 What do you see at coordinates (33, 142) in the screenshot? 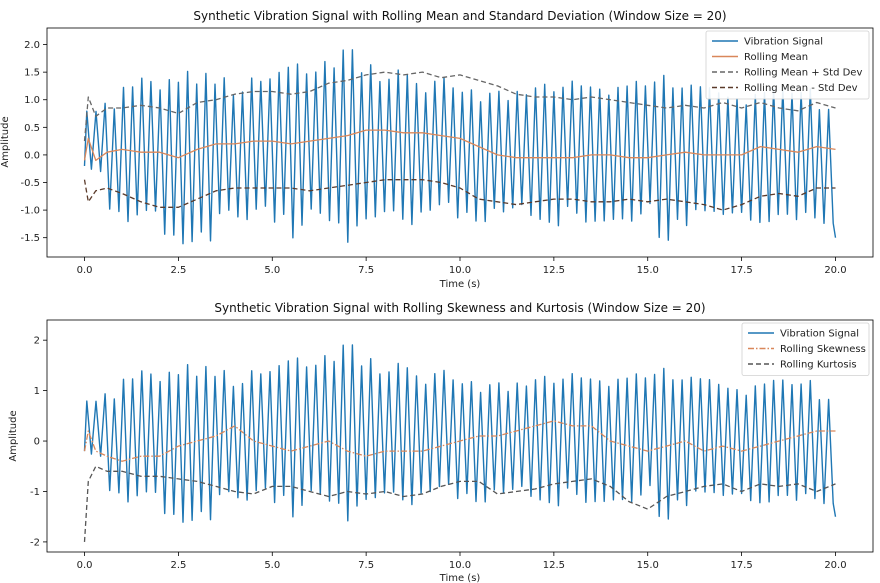
I see `chart-1-y-ticks: -1.5 -1.0 -0.5 0.0 0.5 1.0 1.5 2.0` at bounding box center [33, 142].